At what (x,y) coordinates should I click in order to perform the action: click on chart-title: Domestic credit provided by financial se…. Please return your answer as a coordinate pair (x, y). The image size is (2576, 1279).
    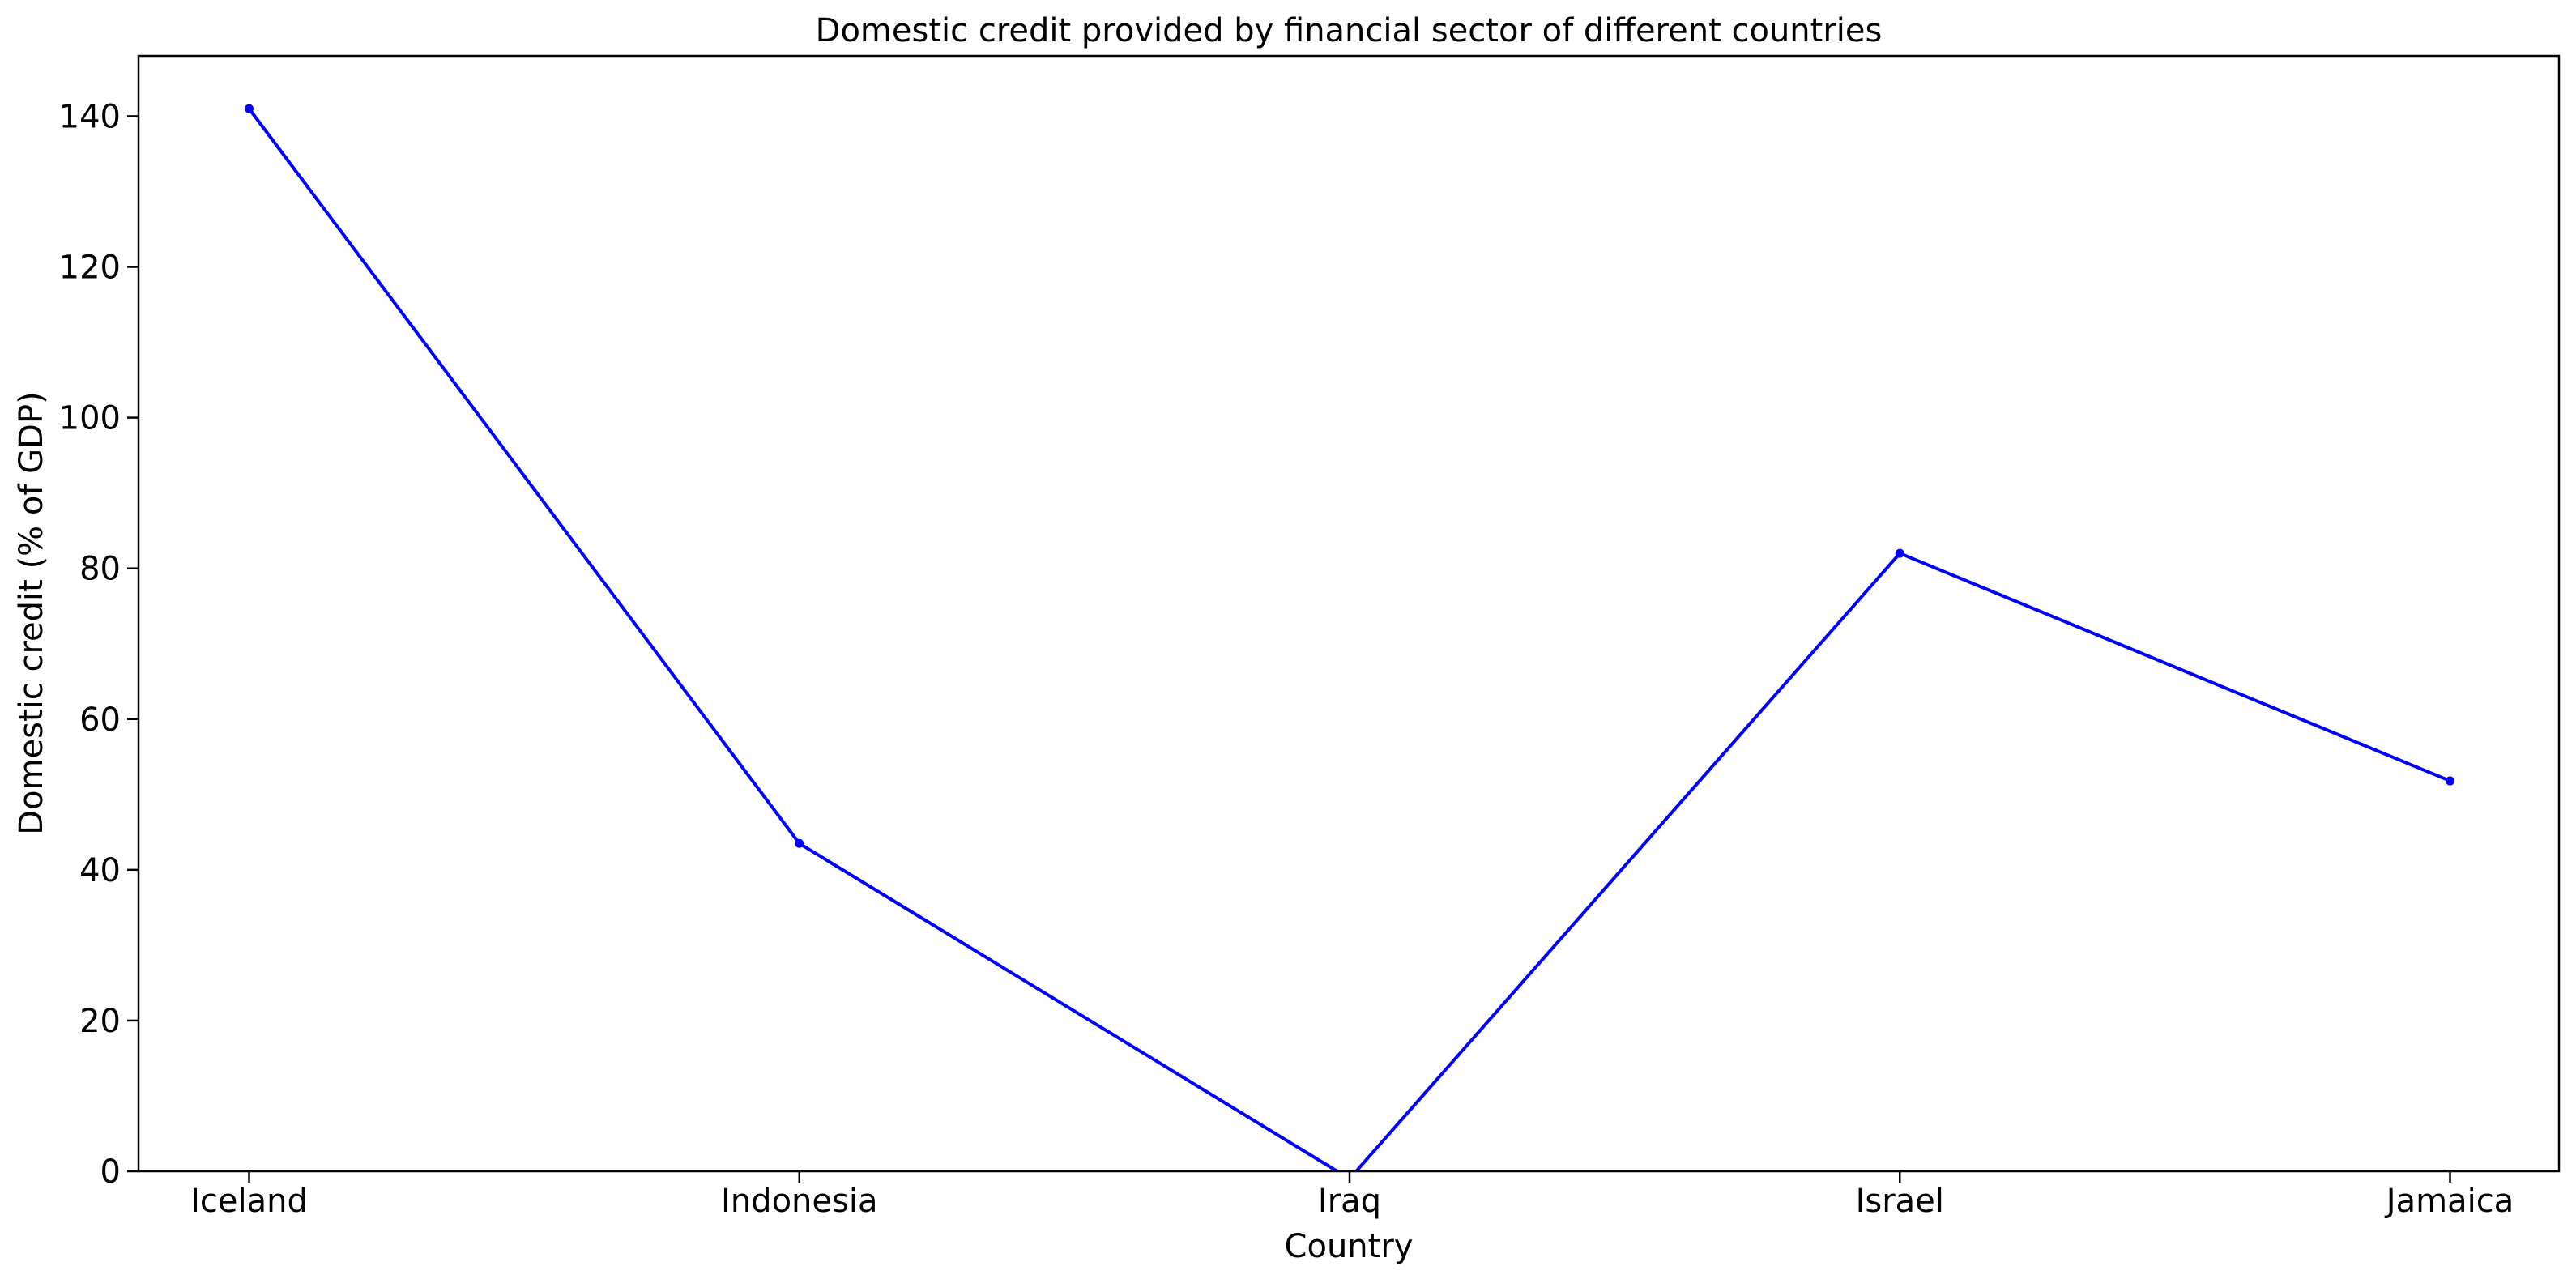
    Looking at the image, I should click on (1349, 30).